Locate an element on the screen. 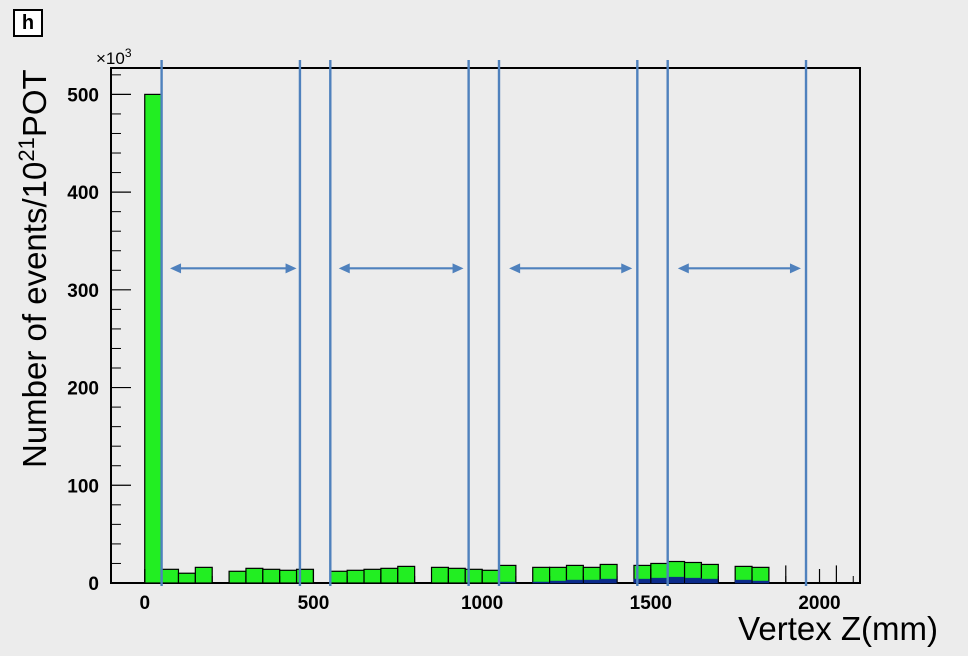 Image resolution: width=968 pixels, height=656 pixels. y-multiplier-label: ×10³ is located at coordinates (114, 57).